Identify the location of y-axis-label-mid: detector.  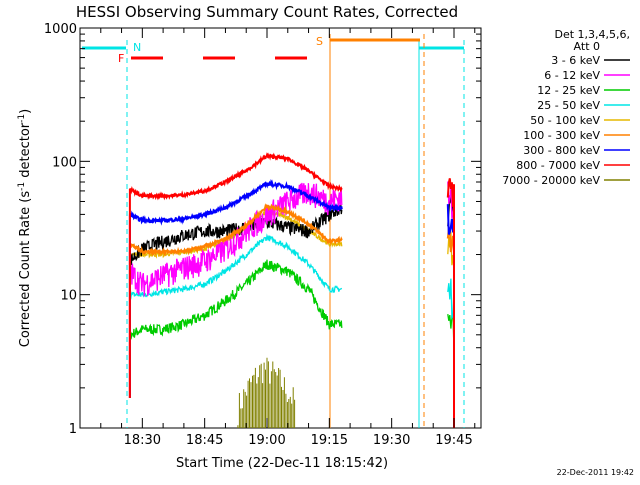
(25, 152).